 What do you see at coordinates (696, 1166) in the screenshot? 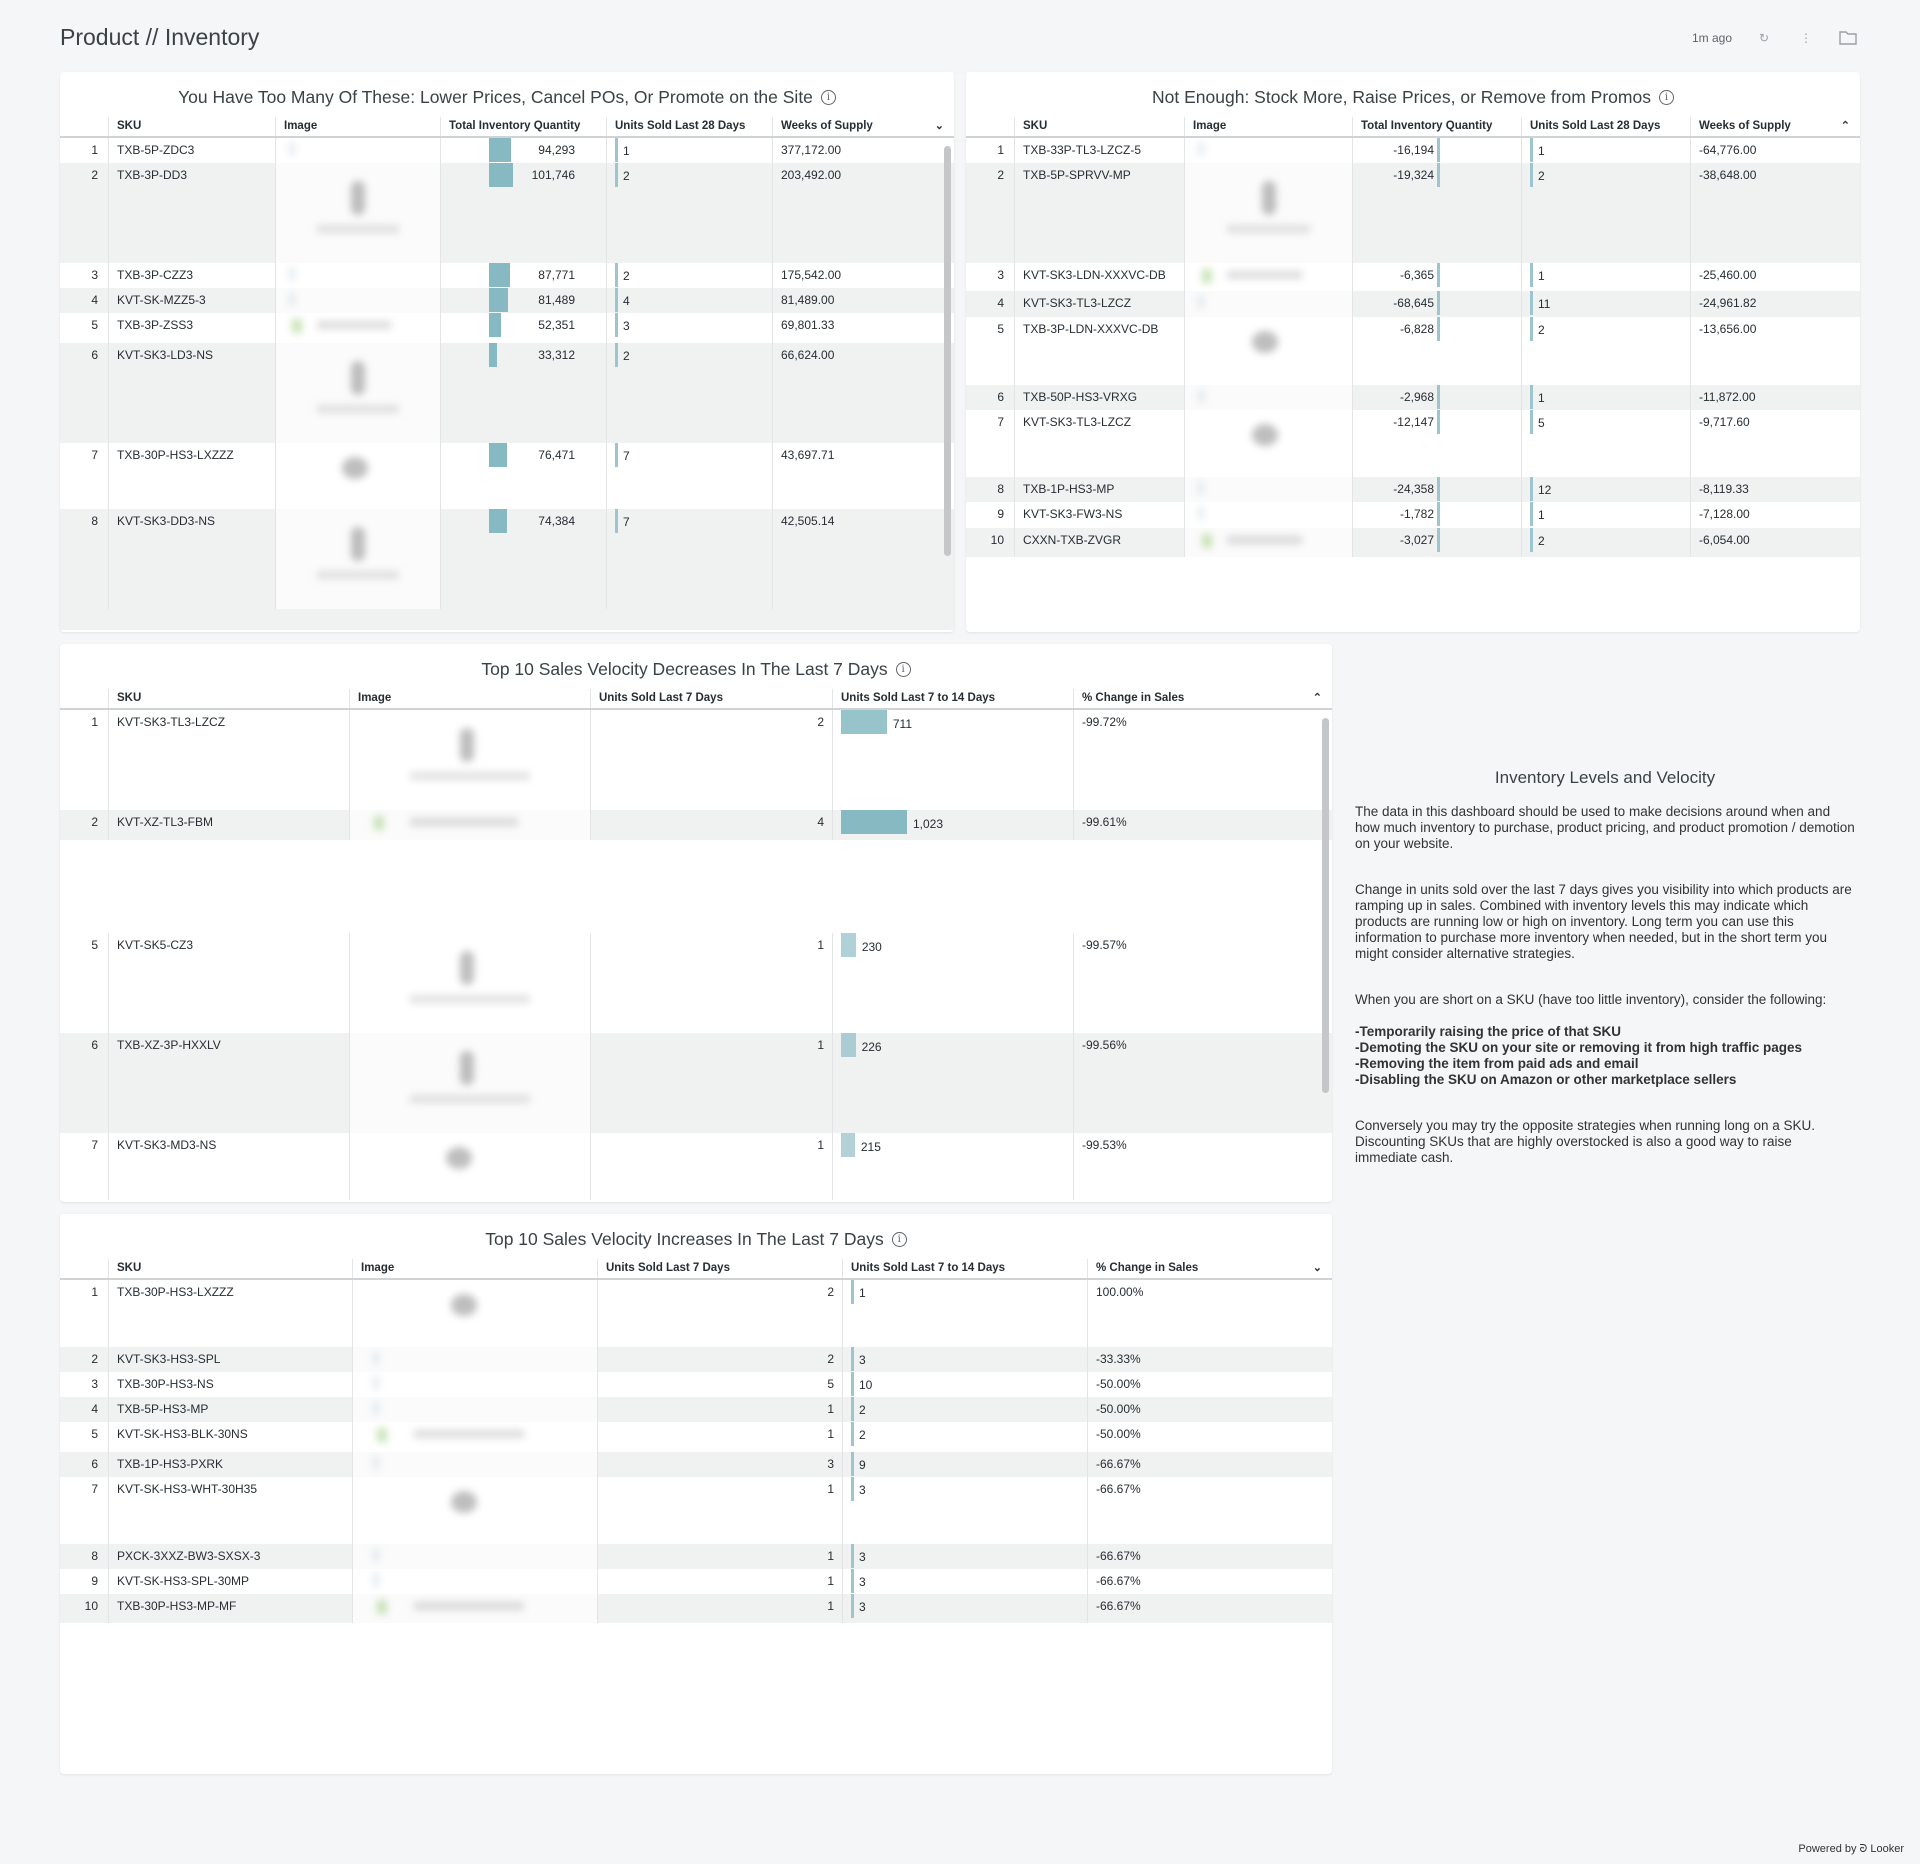
I see `table-row: 7 KVT-SK3-MD3-NS 1 215 -99.53%` at bounding box center [696, 1166].